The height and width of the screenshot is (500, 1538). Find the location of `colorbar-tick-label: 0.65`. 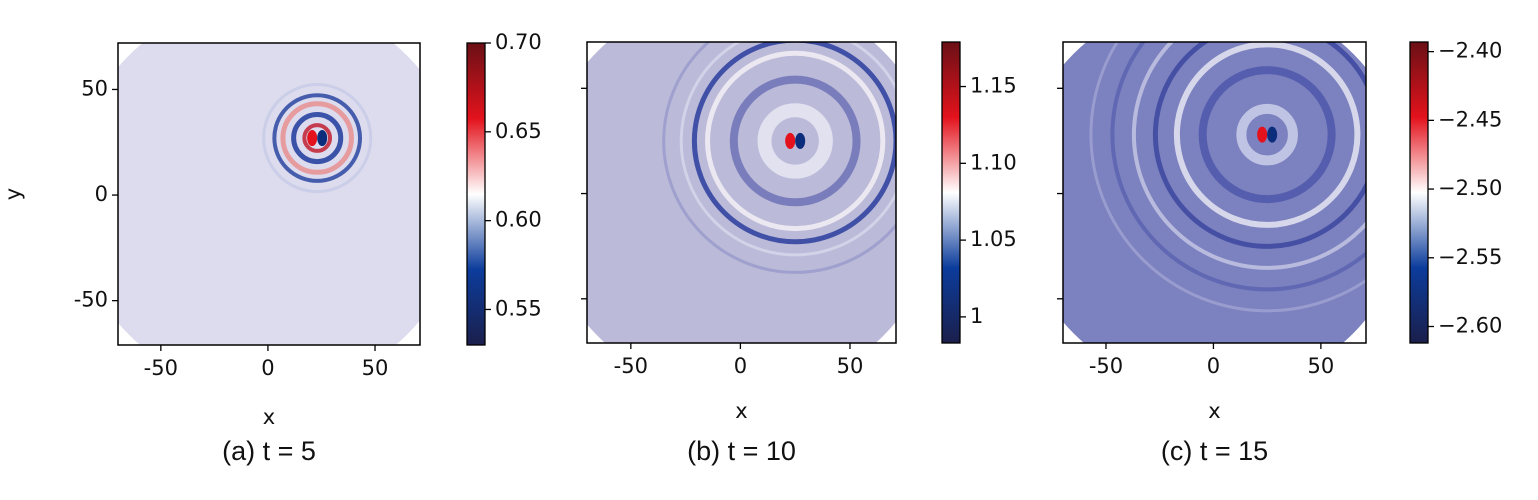

colorbar-tick-label: 0.65 is located at coordinates (518, 131).